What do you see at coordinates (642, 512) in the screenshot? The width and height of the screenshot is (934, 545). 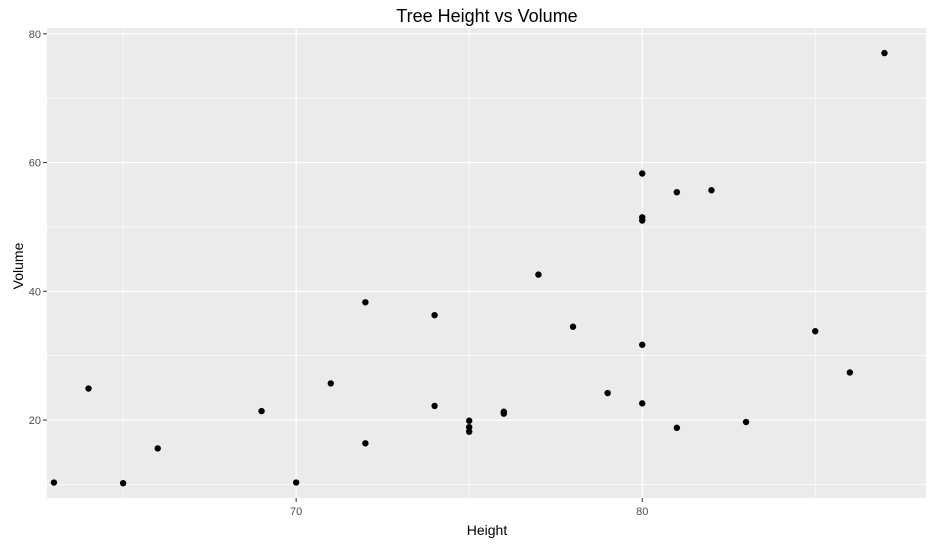 I see `x-tick-label: 80` at bounding box center [642, 512].